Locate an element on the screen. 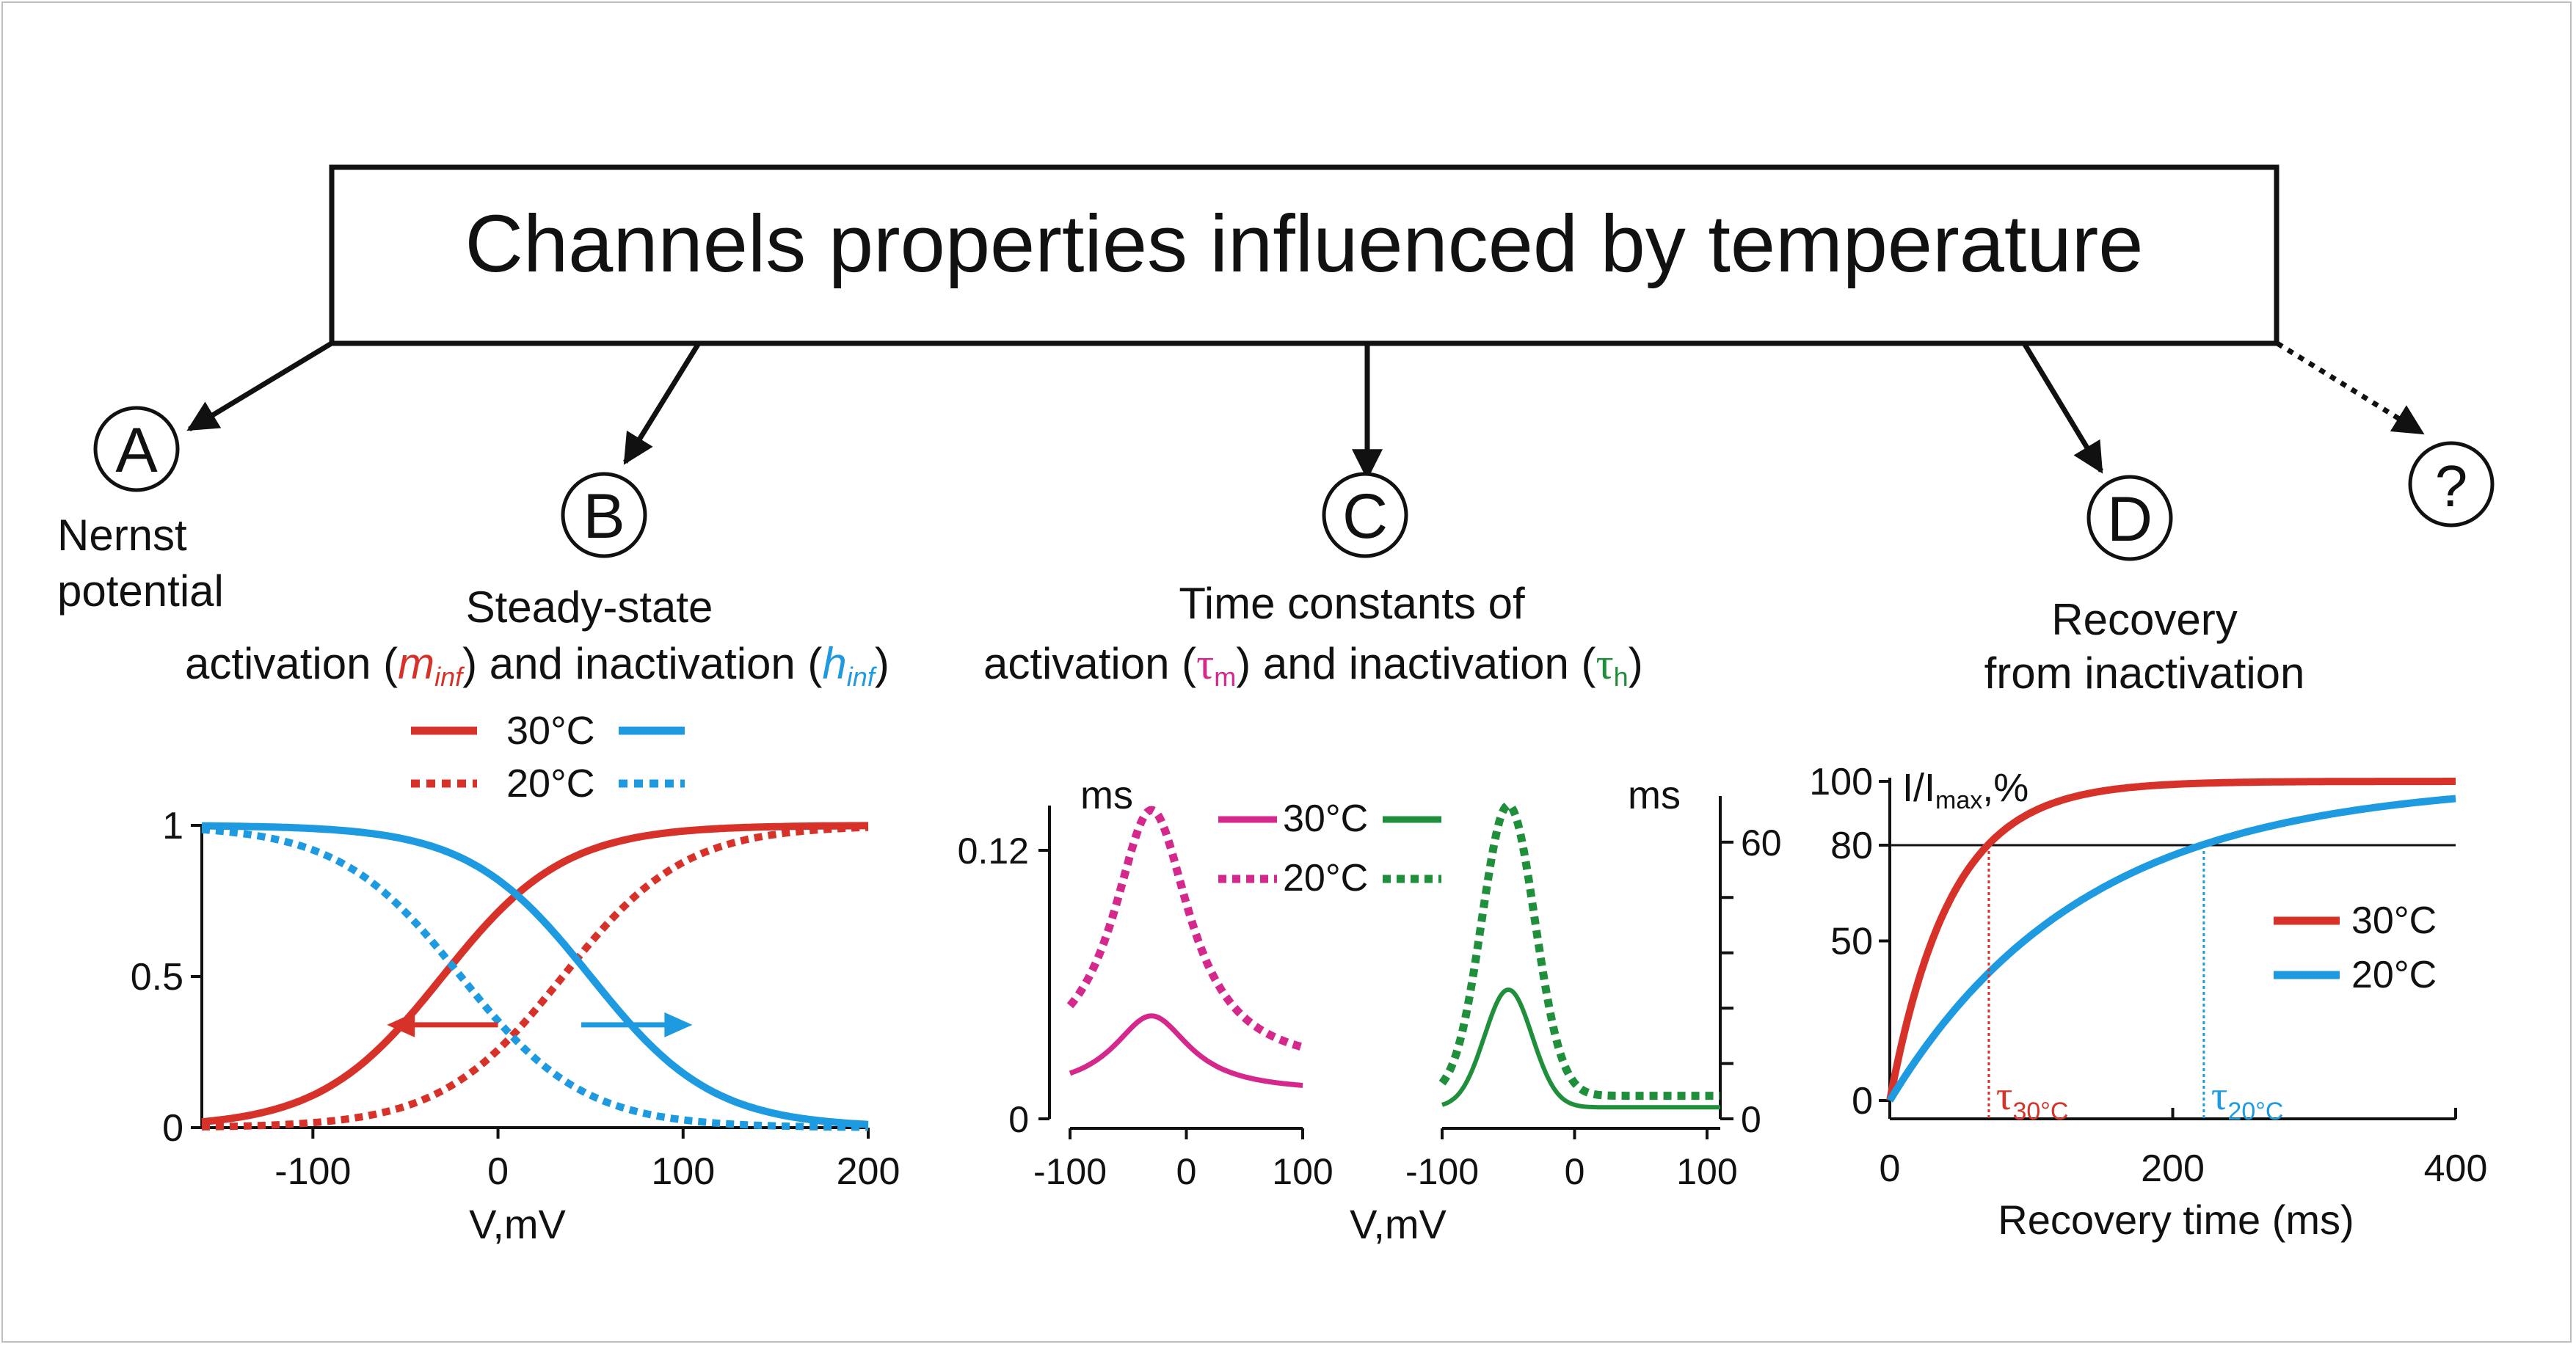  panel-d-series is located at coordinates (2171, 940).